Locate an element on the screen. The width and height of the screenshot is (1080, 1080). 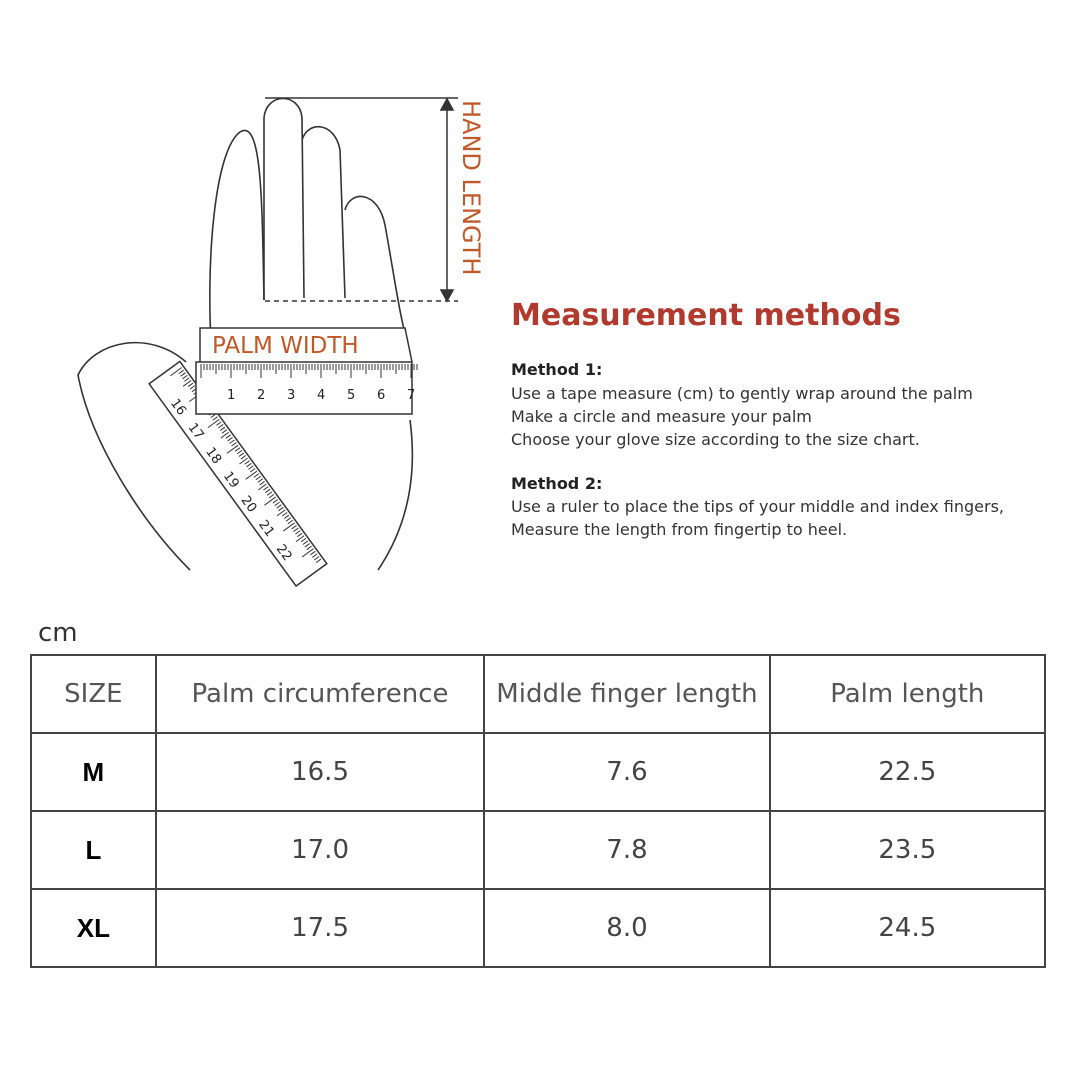
horizontal-tape-ruler: 1 2 3 4 5 6 7 is located at coordinates (306, 388).